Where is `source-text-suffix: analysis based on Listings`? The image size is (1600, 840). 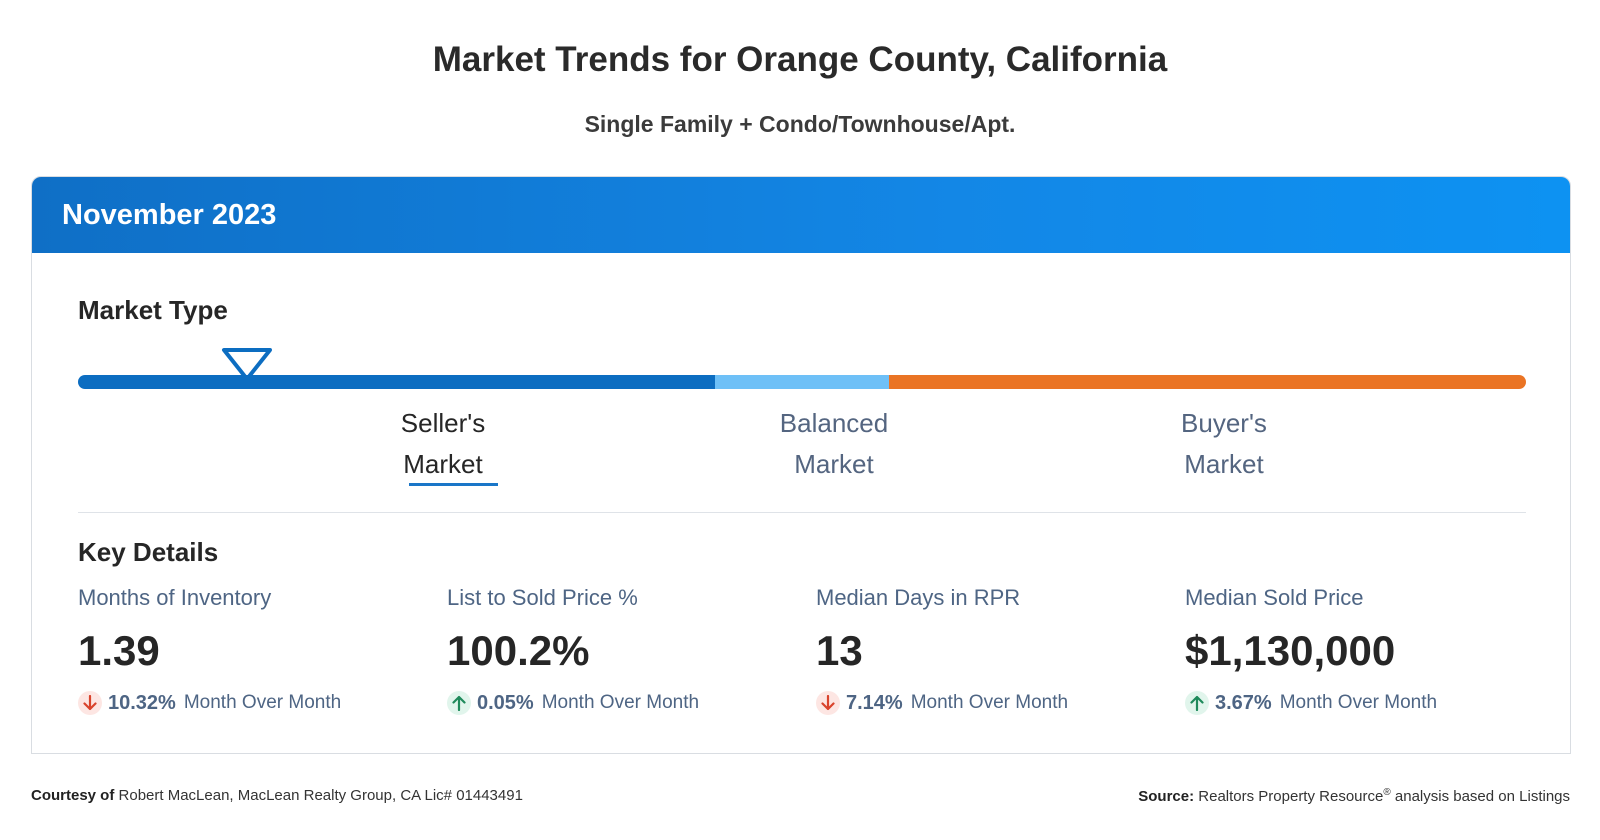 source-text-suffix: analysis based on Listings is located at coordinates (1482, 796).